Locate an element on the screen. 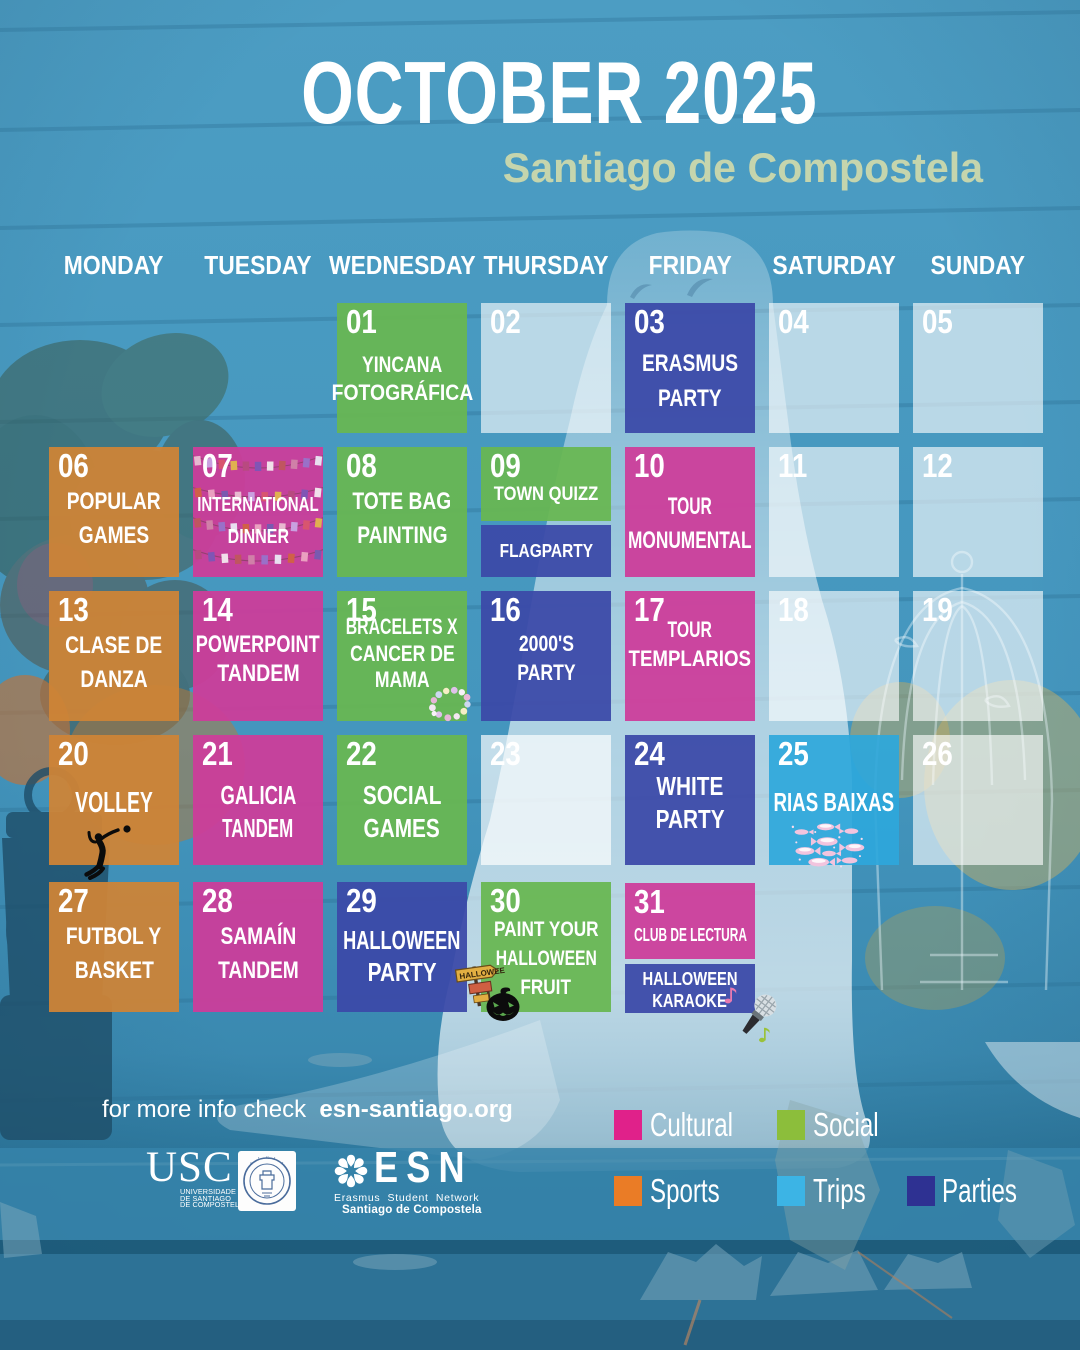 The width and height of the screenshot is (1080, 1350). svg-text: S is located at coordinates (251, 1163).